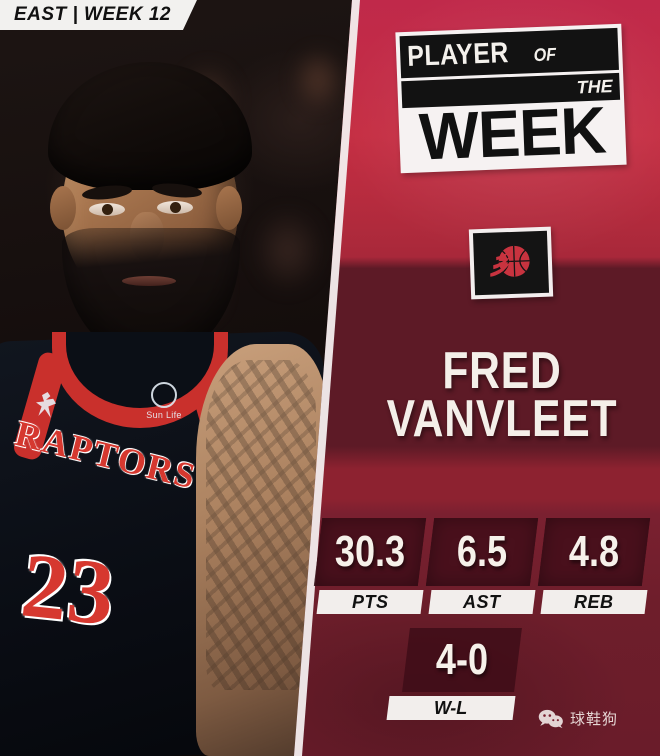 The image size is (660, 756). I want to click on player-last-name: VANVLEET, so click(502, 418).